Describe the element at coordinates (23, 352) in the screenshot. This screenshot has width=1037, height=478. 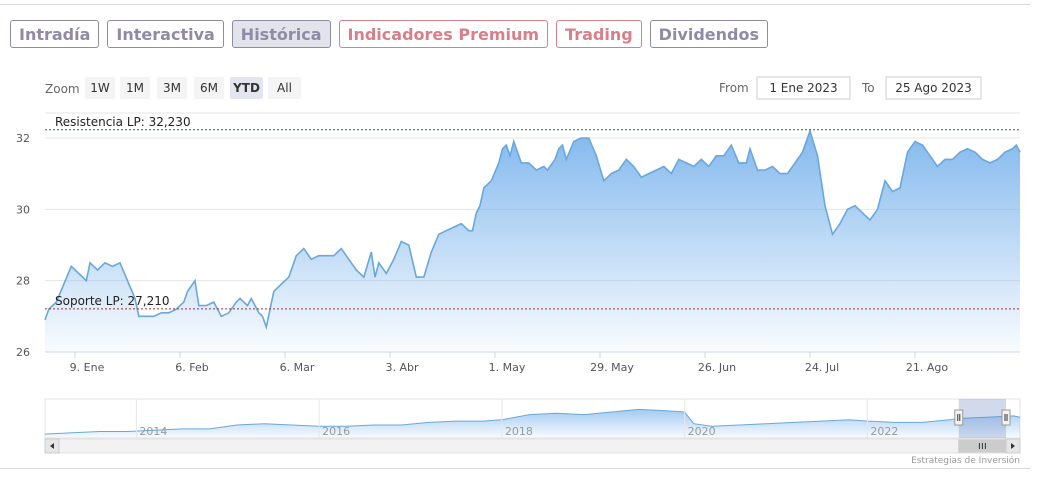
I see `y-tick-label: 26` at that location.